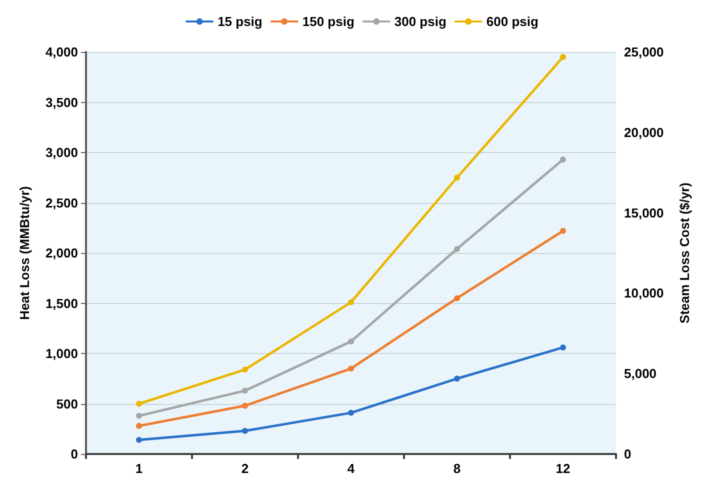 This screenshot has height=496, width=724. What do you see at coordinates (61, 102) in the screenshot?
I see `y-tick-label: 3,500` at bounding box center [61, 102].